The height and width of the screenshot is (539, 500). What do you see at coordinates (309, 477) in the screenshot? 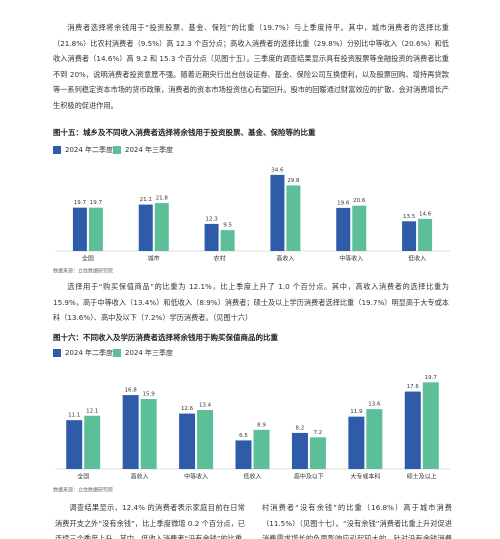
I see `category-label: 高中及以下` at bounding box center [309, 477].